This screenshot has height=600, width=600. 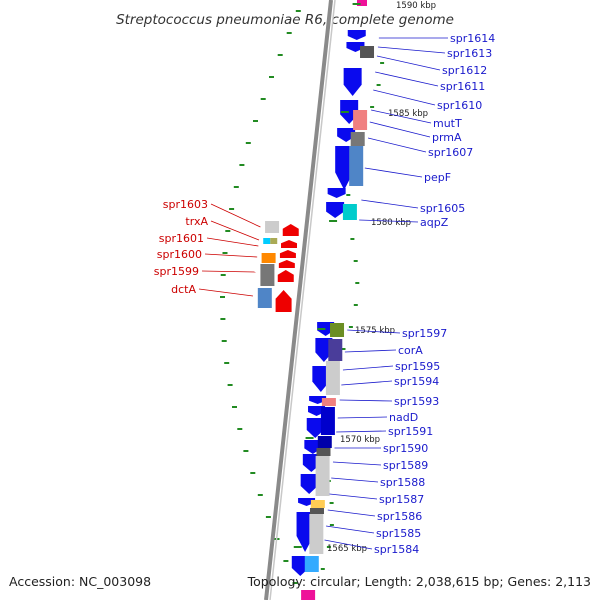 I want to click on gene-label-spr1593: spr1593, so click(x=416, y=401).